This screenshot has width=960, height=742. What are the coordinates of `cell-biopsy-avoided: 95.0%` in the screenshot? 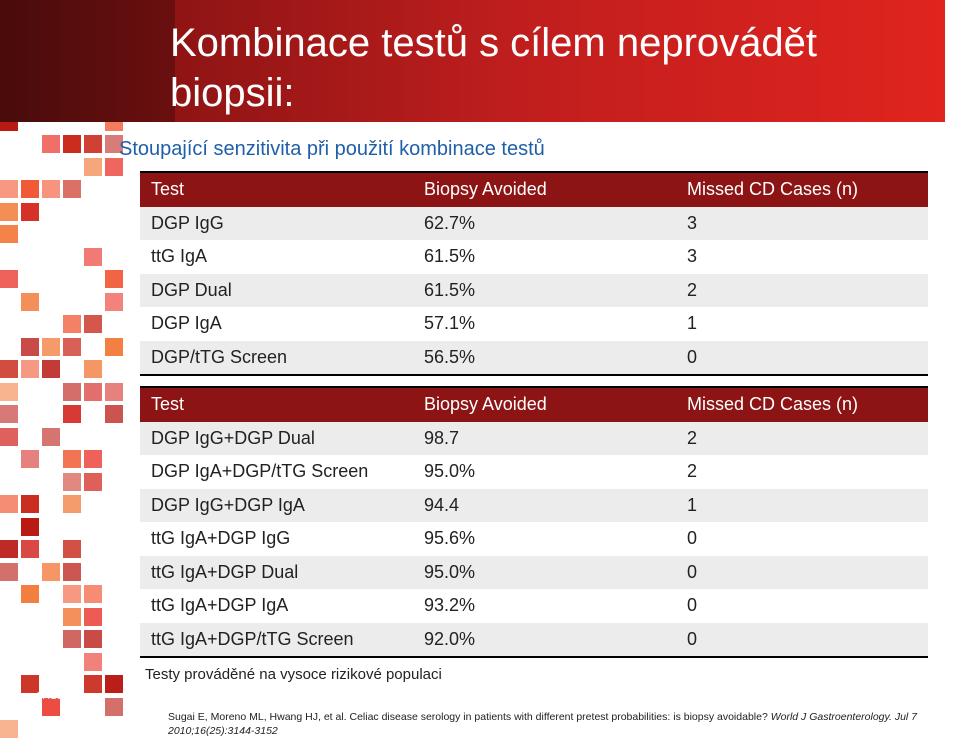 It's located at (555, 572).